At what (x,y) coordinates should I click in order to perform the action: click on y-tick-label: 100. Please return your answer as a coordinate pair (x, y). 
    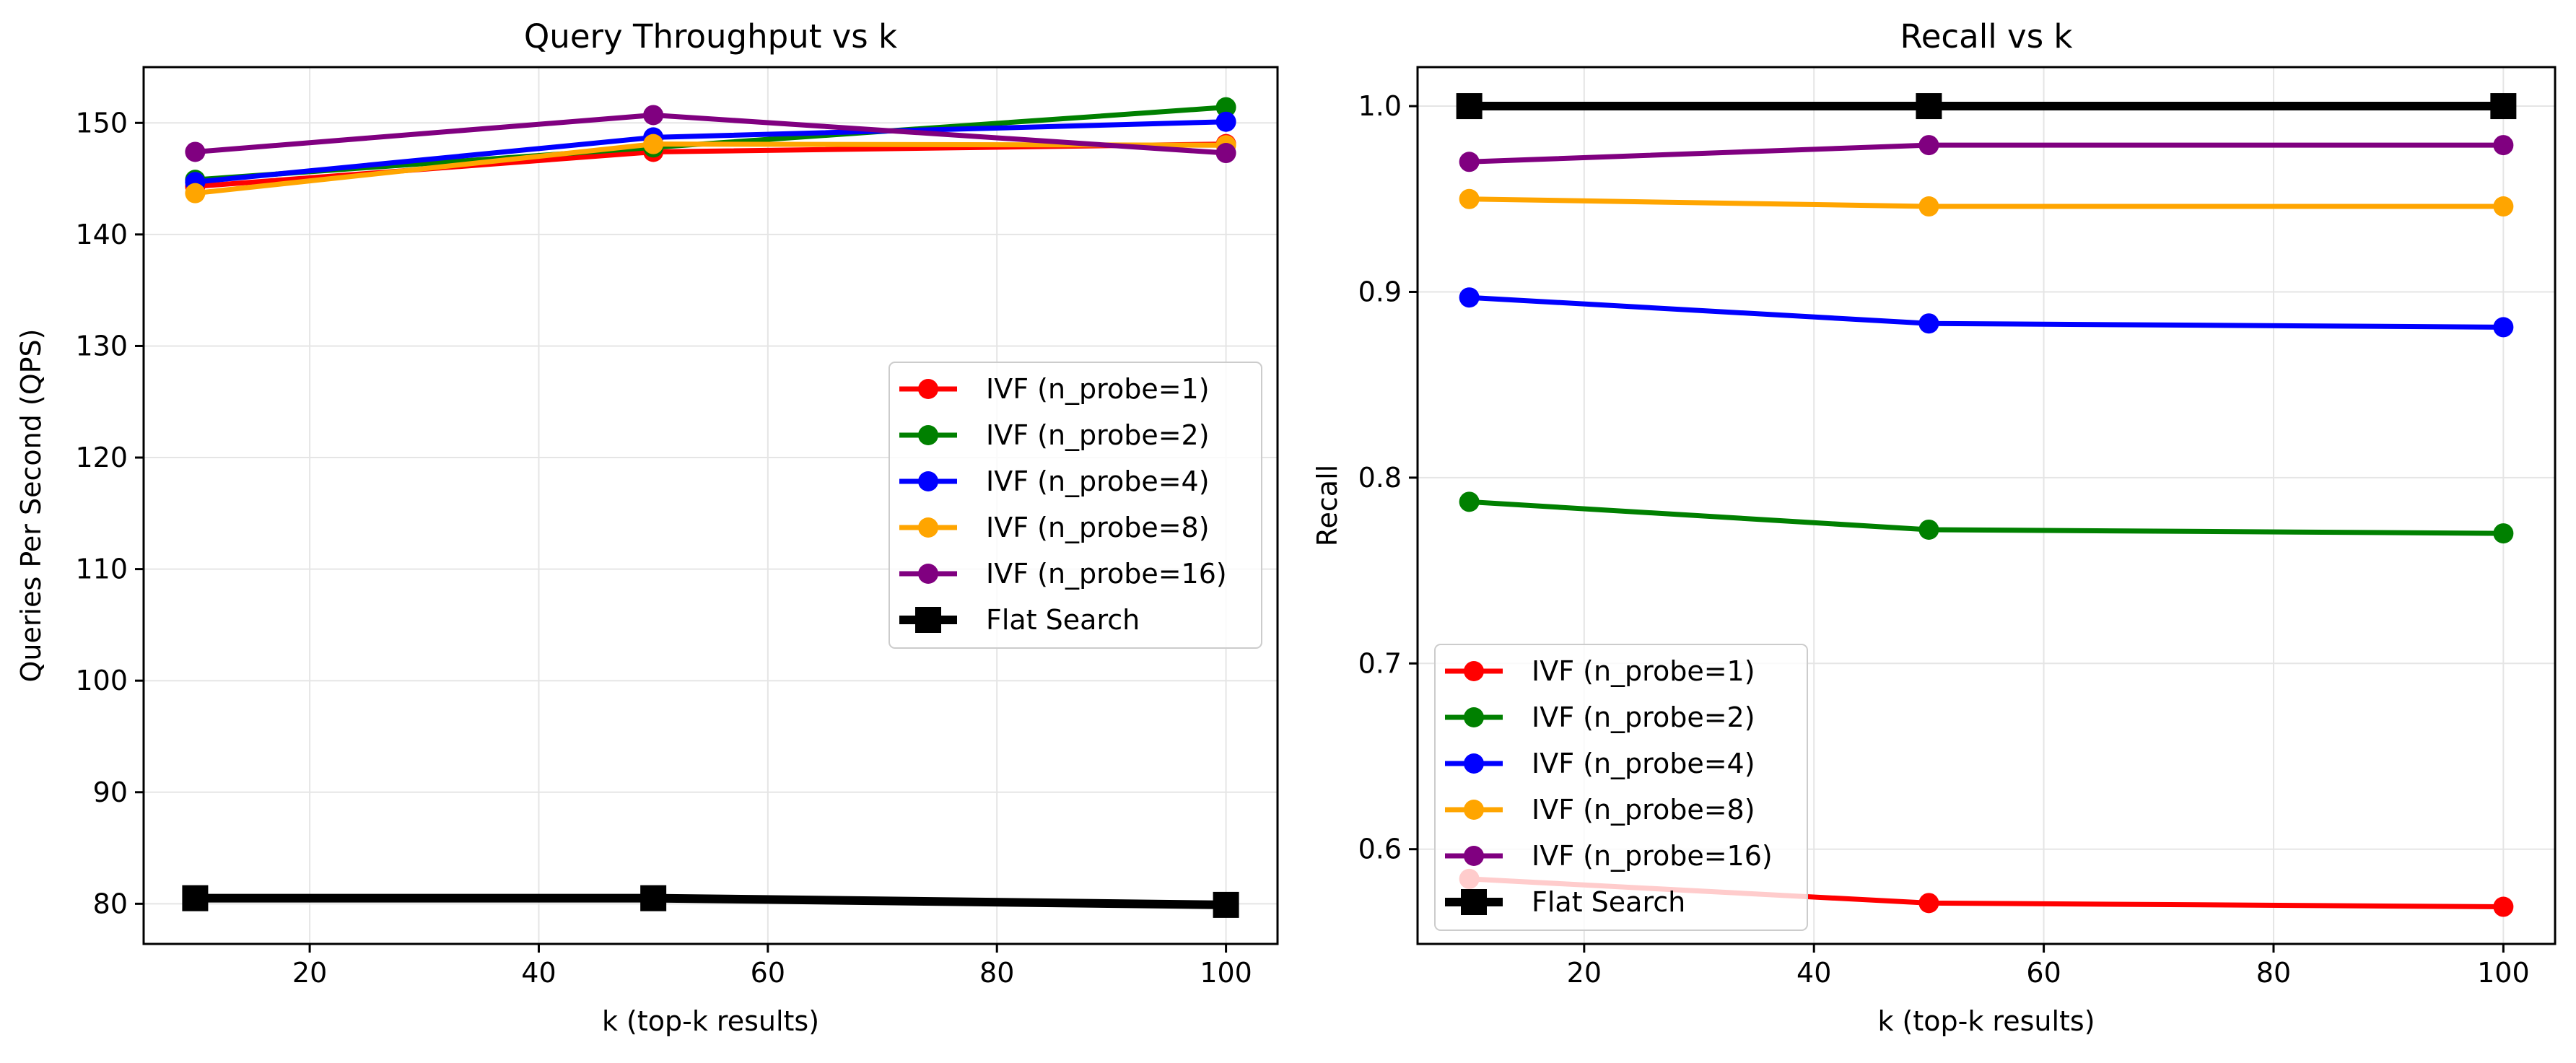
    Looking at the image, I should click on (101, 680).